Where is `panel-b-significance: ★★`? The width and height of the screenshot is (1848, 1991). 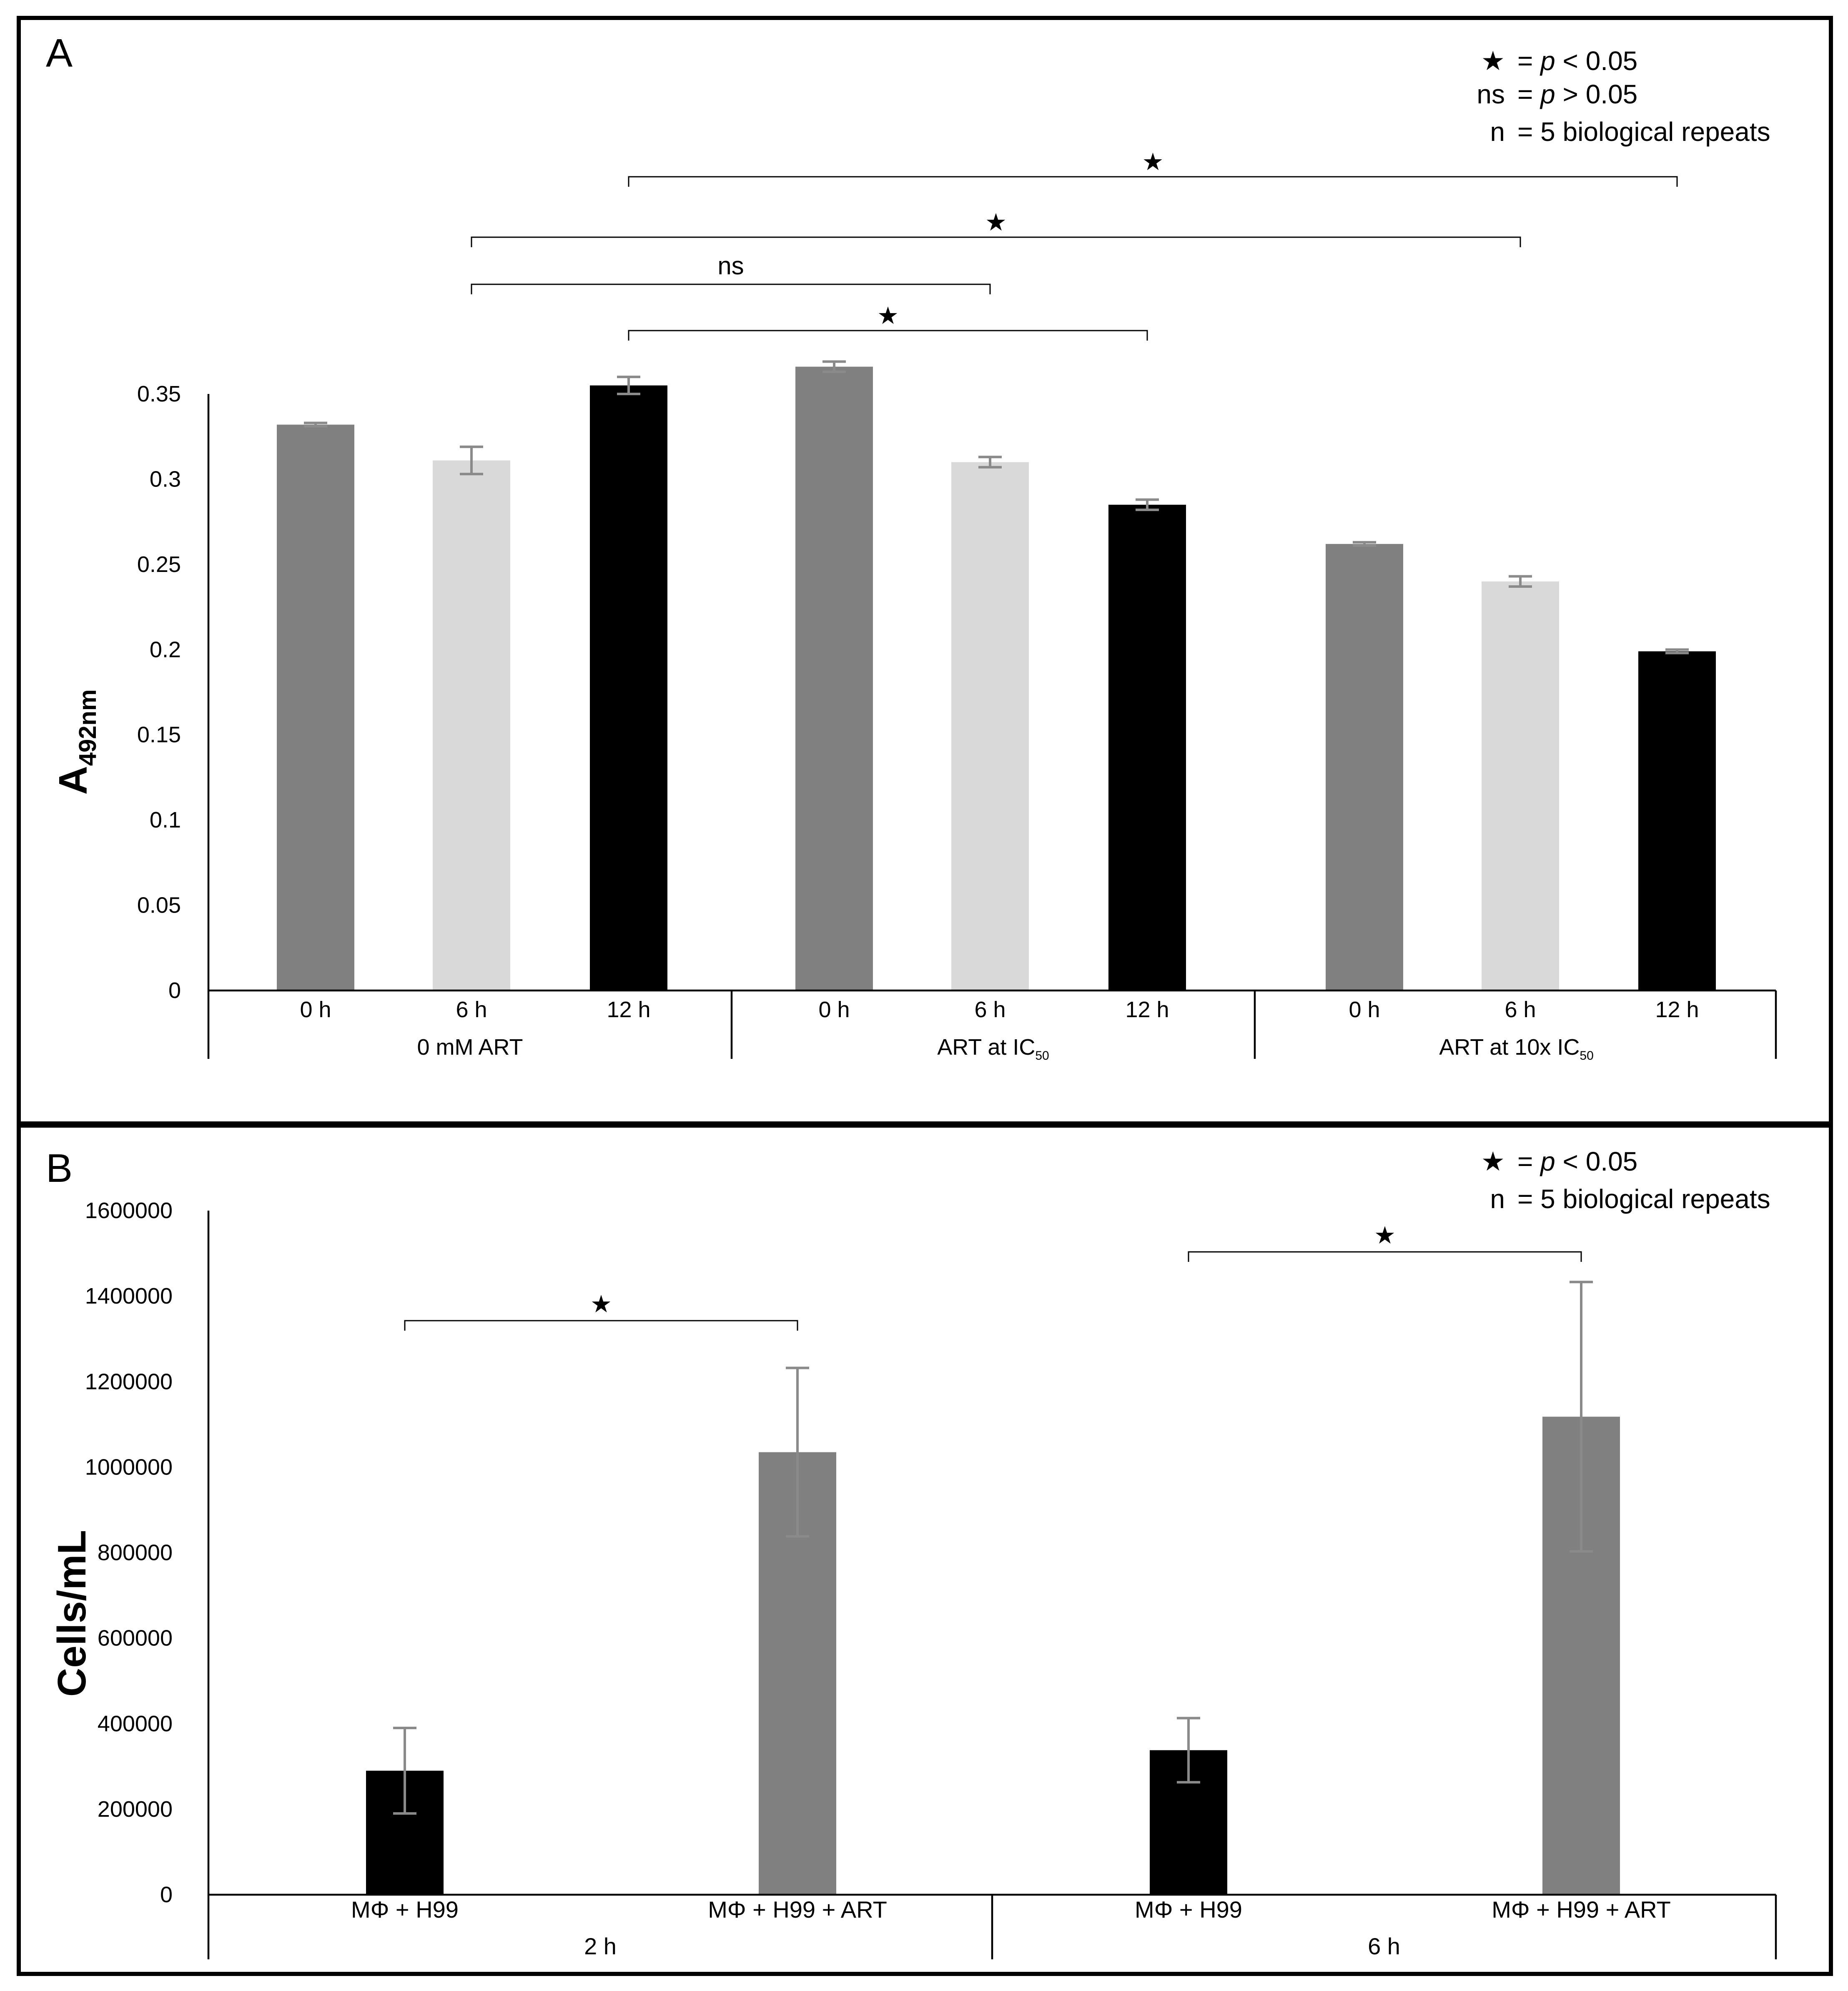
panel-b-significance: ★★ is located at coordinates (993, 1276).